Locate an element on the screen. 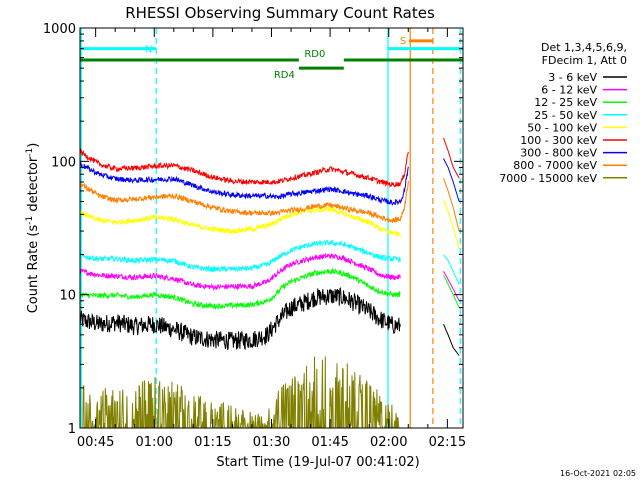 The image size is (640, 480). legend-label-2: 6 - 12 keV is located at coordinates (569, 90).